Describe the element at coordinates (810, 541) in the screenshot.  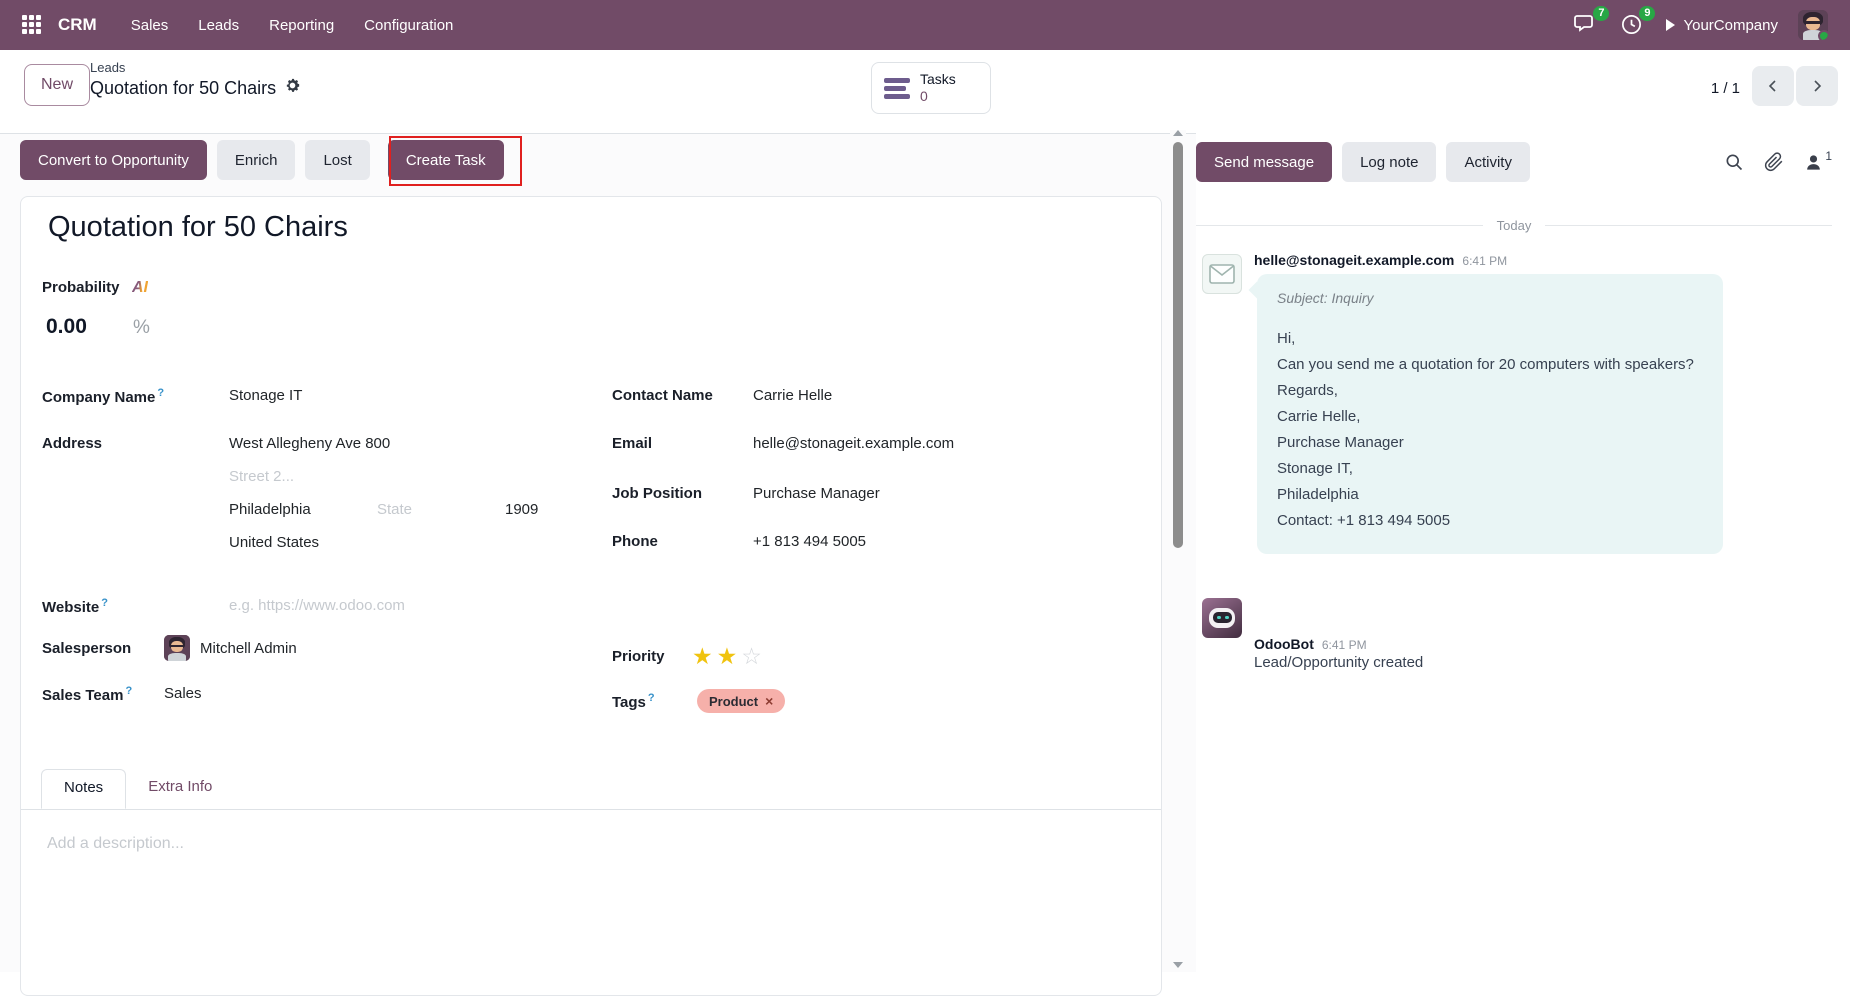
I see `phone-field: +1 813 494 5005` at that location.